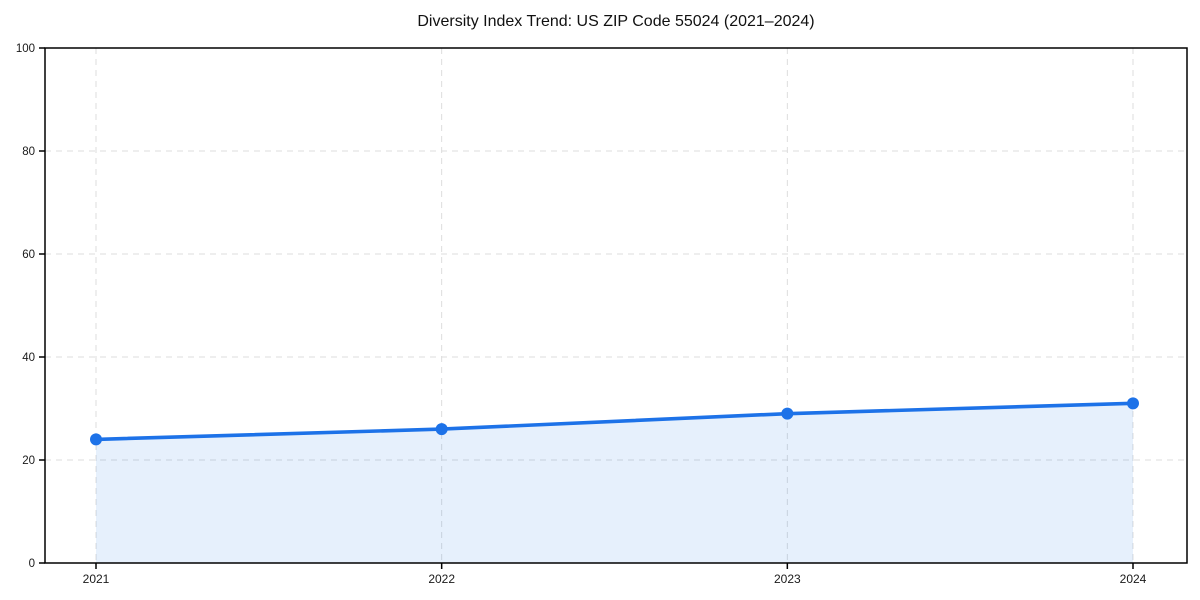 The width and height of the screenshot is (1200, 600). I want to click on y-tick-label: 20, so click(28, 461).